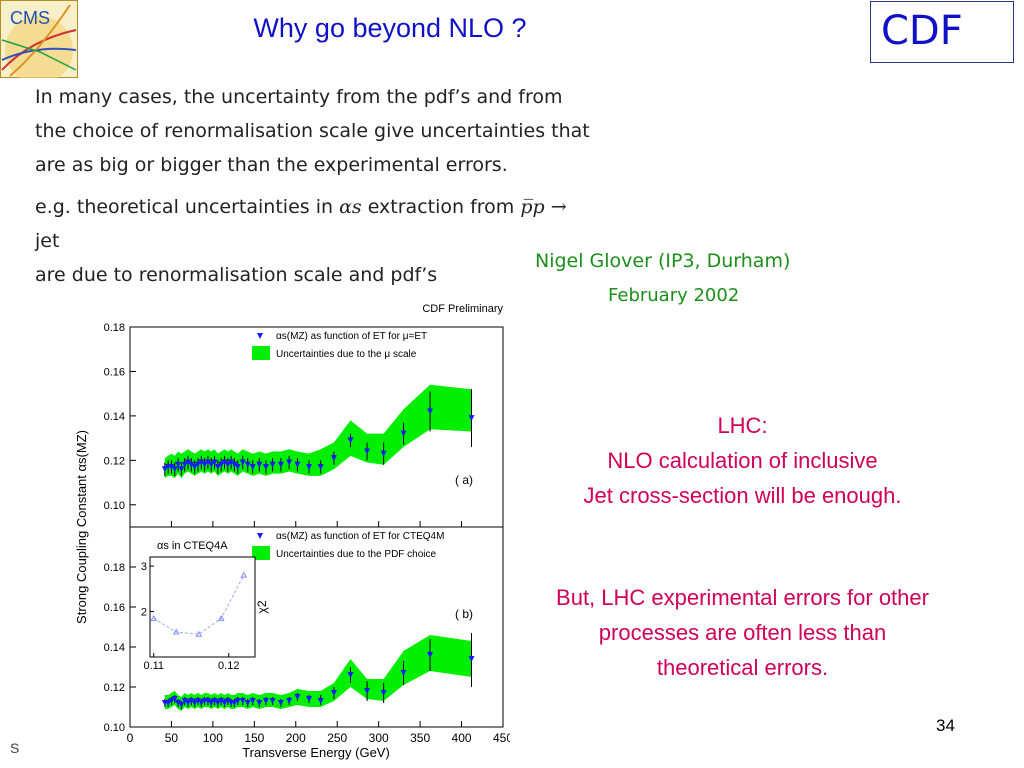  Describe the element at coordinates (228, 666) in the screenshot. I see `inset-x-tick-label: 0.12` at that location.